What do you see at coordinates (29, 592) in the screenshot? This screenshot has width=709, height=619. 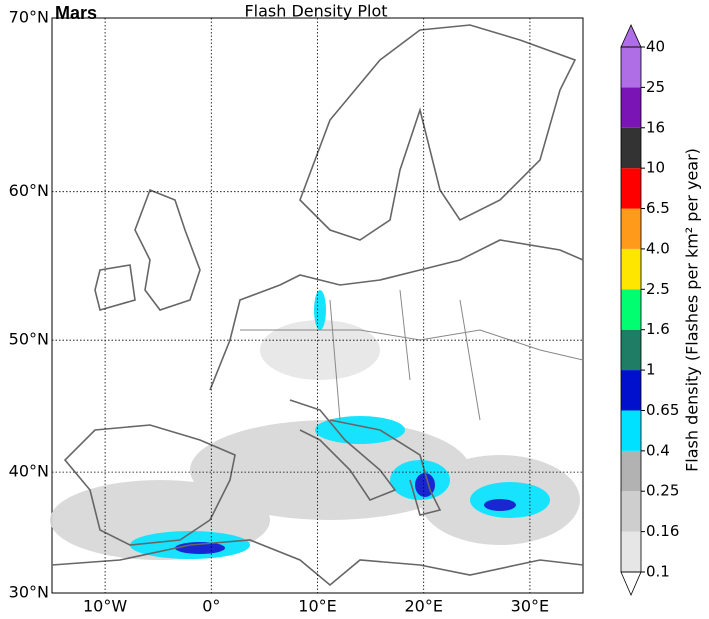 I see `lat-tick-label: 30°N` at bounding box center [29, 592].